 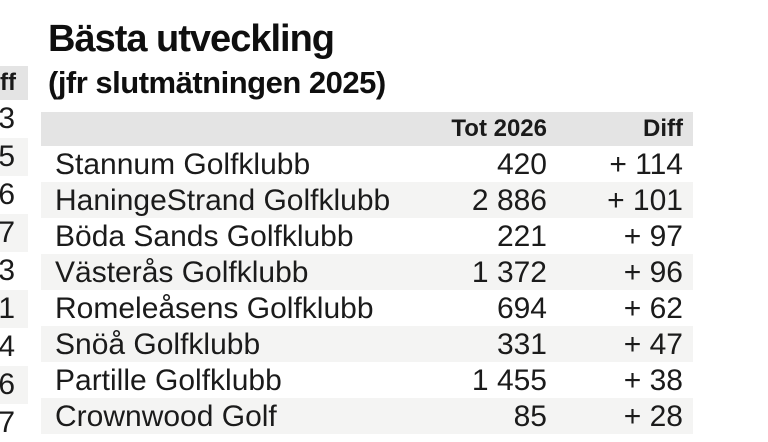 What do you see at coordinates (183, 164) in the screenshot?
I see `cell-club-name: Stannum Golfklubb` at bounding box center [183, 164].